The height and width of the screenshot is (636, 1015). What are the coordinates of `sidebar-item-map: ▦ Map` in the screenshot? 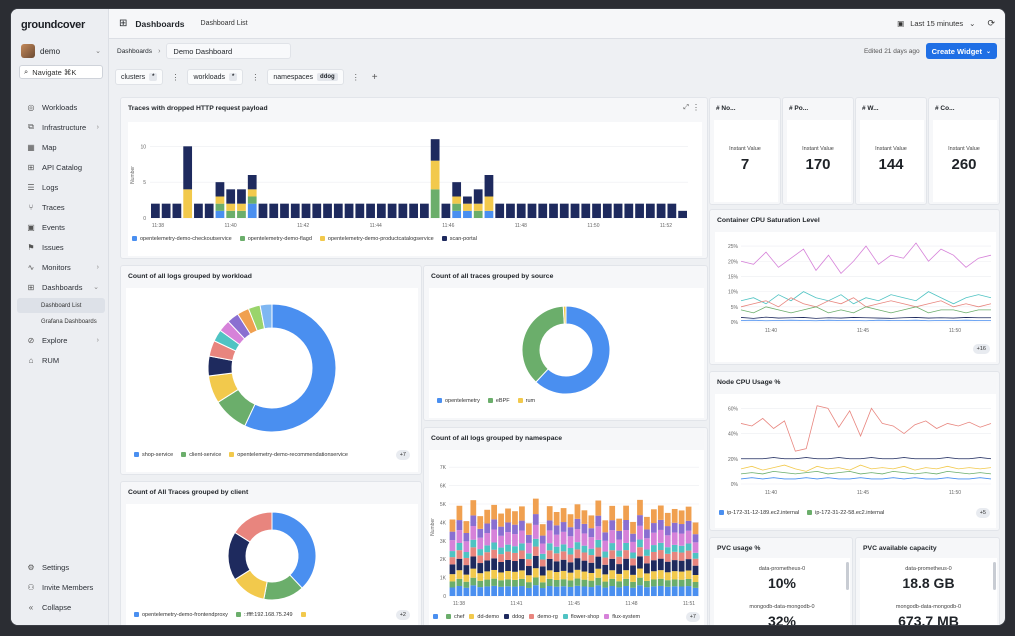 It's located at (61, 147).